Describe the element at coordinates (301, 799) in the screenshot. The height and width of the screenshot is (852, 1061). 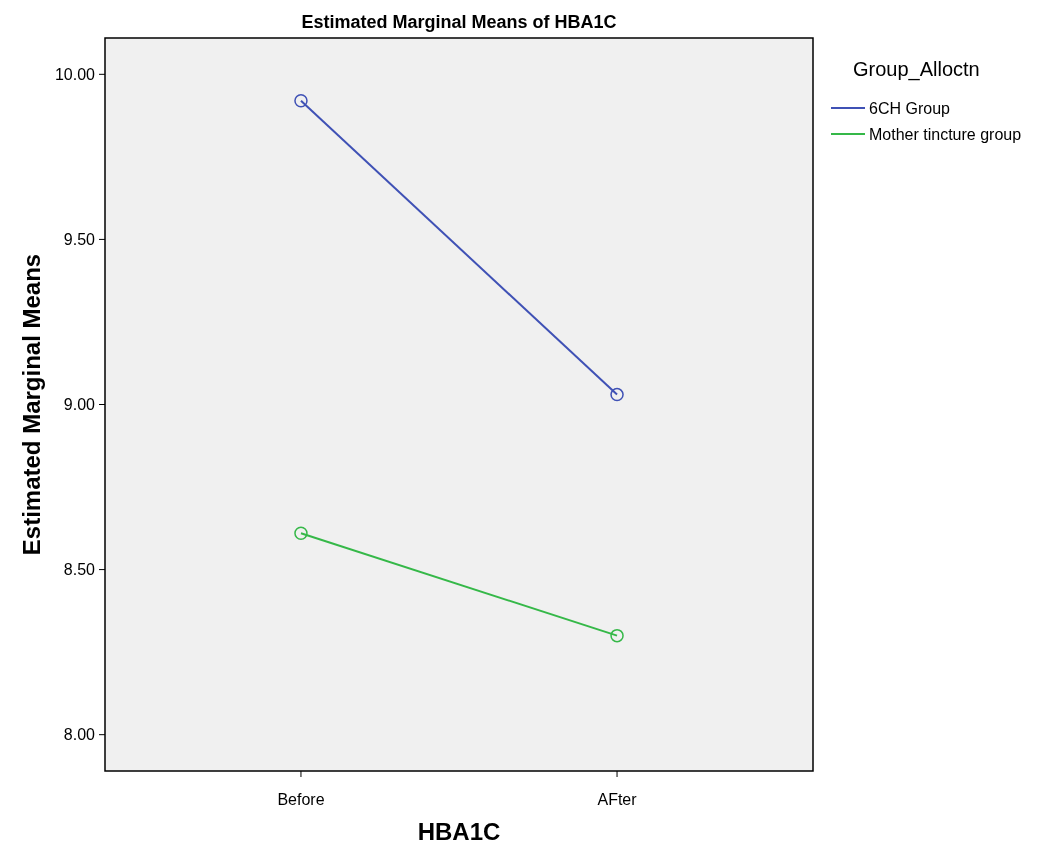
I see `x-tick-label: Before` at that location.